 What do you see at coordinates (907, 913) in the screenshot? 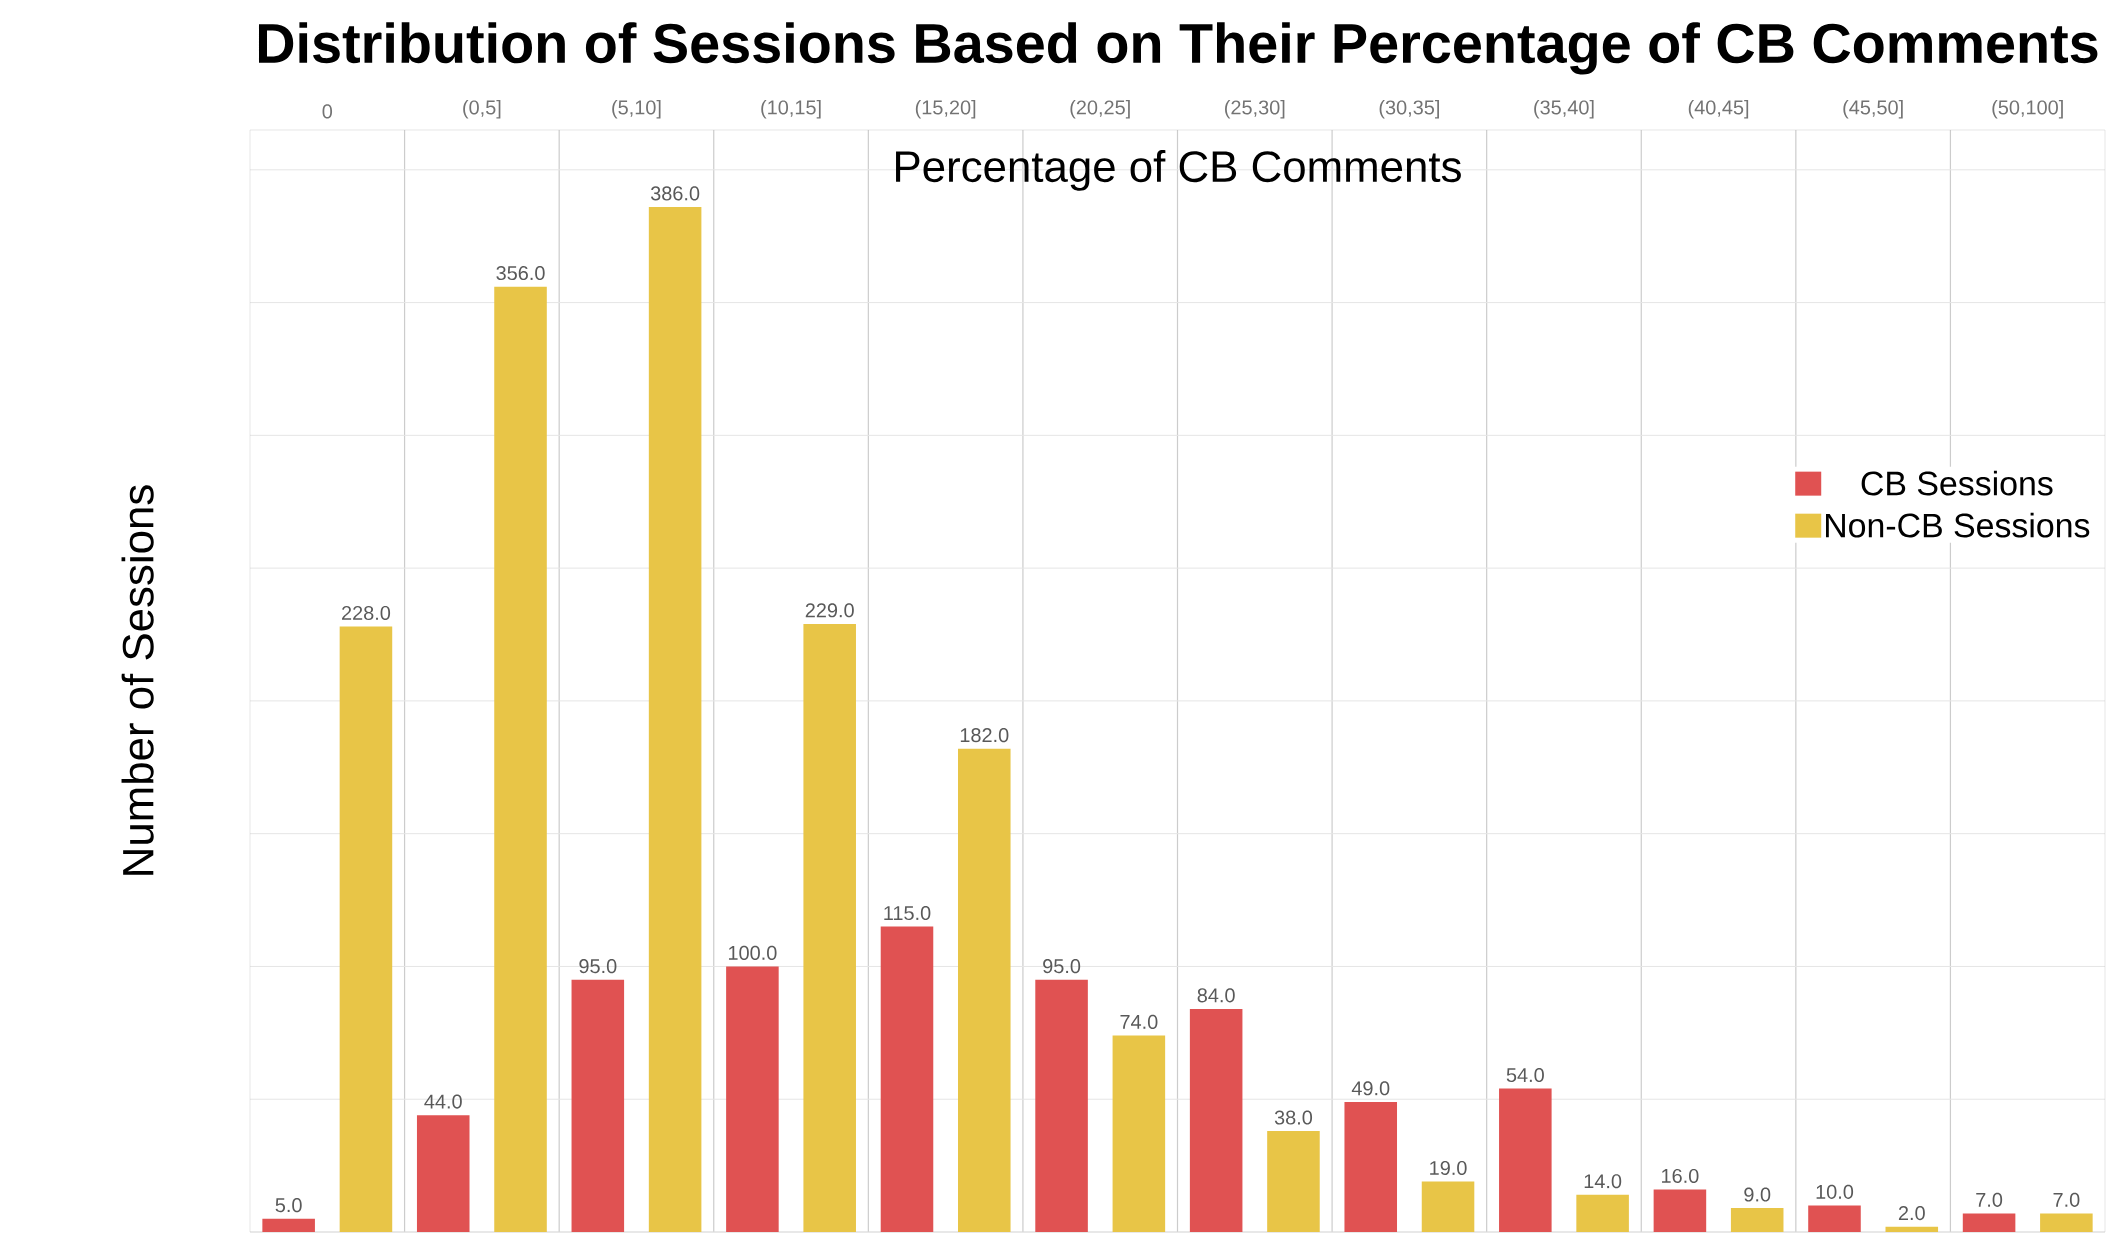
I see `data-label: 115.0` at bounding box center [907, 913].